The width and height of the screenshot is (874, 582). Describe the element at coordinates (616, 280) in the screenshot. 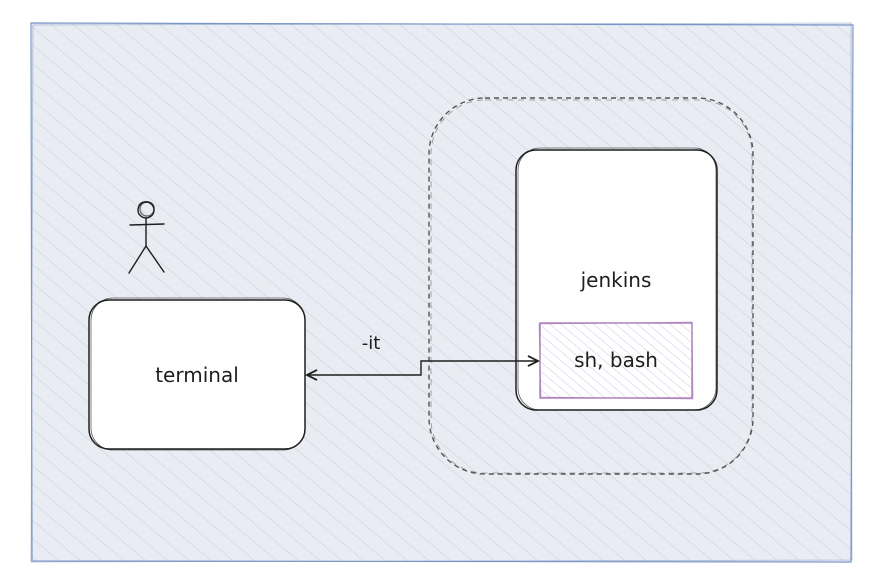

I see `jenkins-label: jenkins` at that location.